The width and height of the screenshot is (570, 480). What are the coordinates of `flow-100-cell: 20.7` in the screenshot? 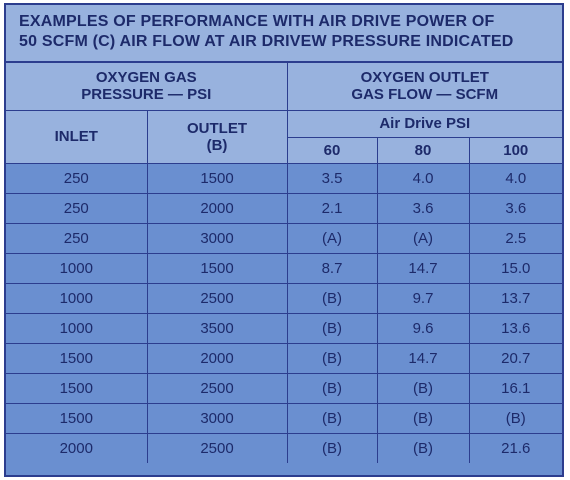 It's located at (515, 358).